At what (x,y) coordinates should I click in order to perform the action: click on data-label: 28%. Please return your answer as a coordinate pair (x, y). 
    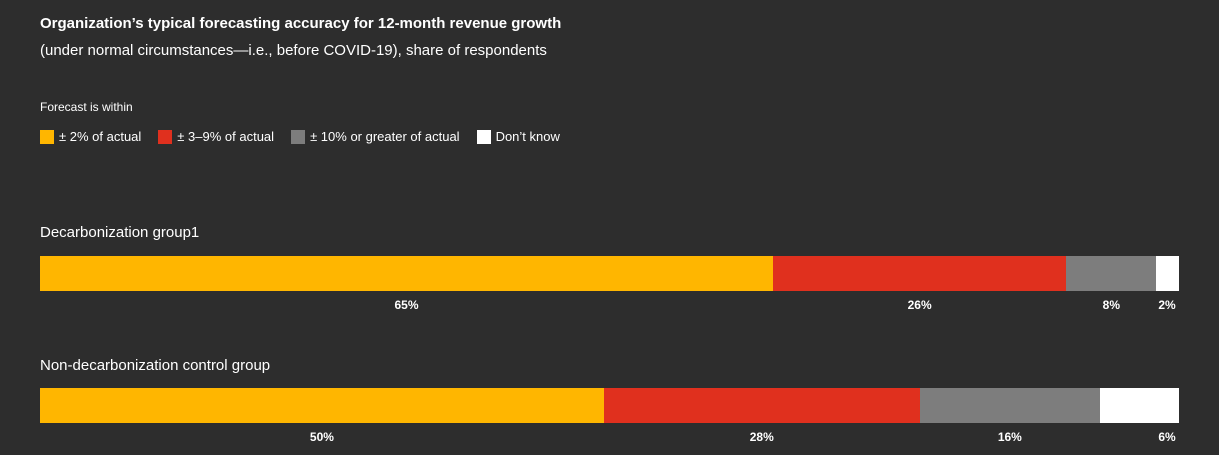
    Looking at the image, I should click on (761, 437).